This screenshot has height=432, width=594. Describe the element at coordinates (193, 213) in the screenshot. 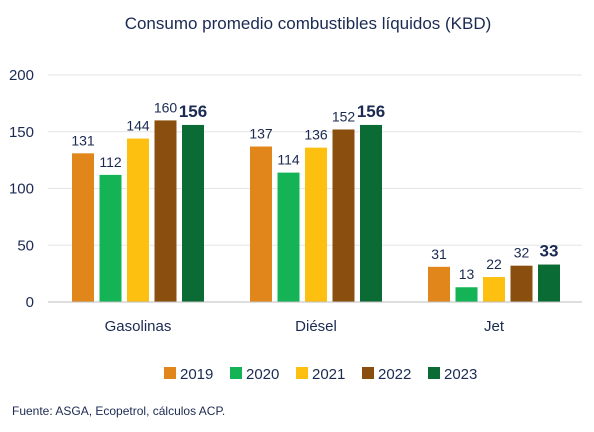

I see `bar-2023-gasolinas` at that location.